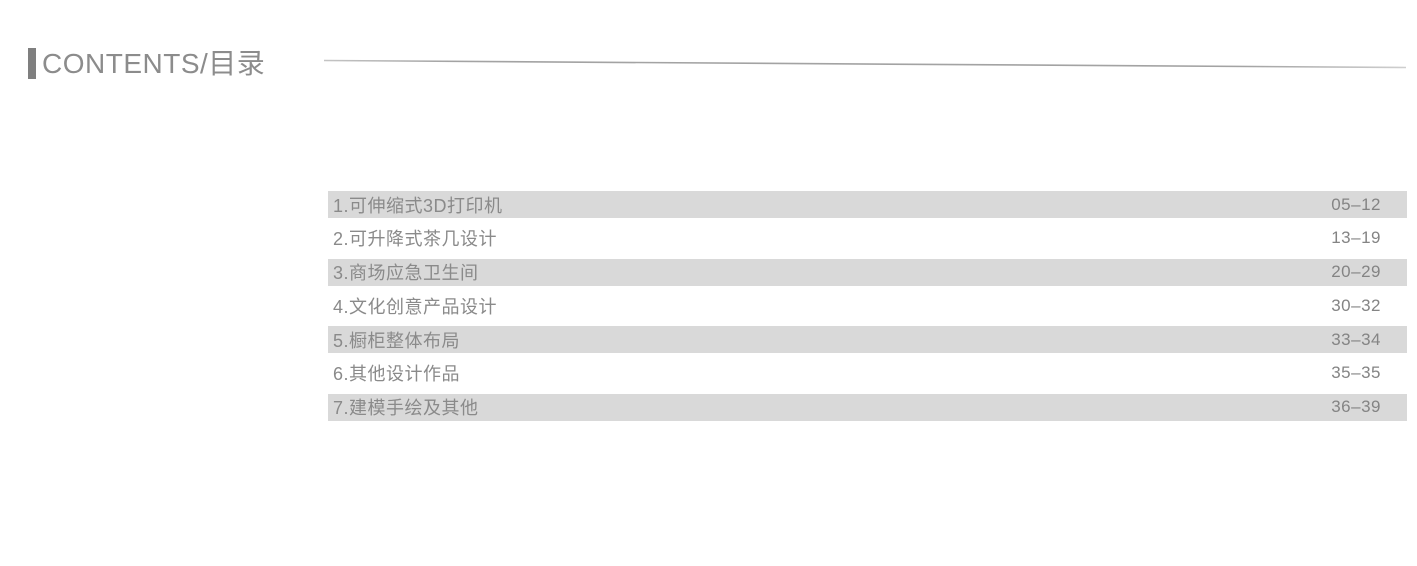 The image size is (1417, 566). I want to click on toc-item-pages: 33–34, so click(1356, 339).